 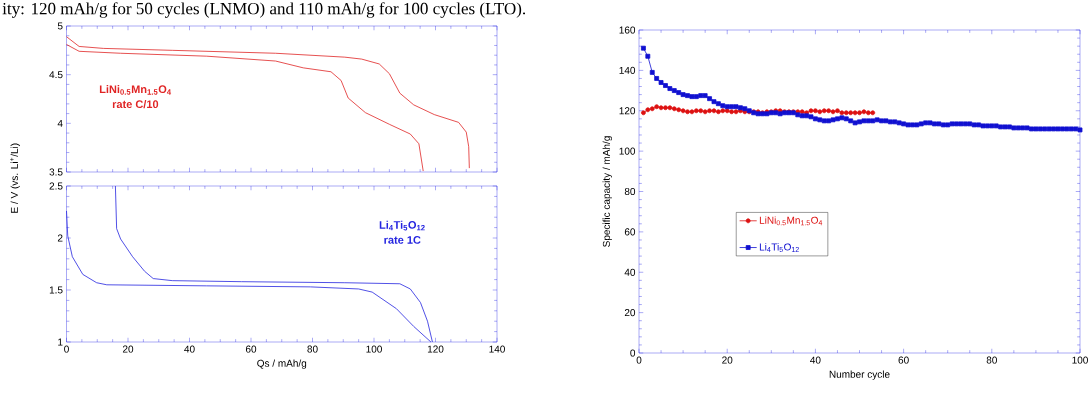 I want to click on y-tick-label: 140, so click(x=627, y=70).